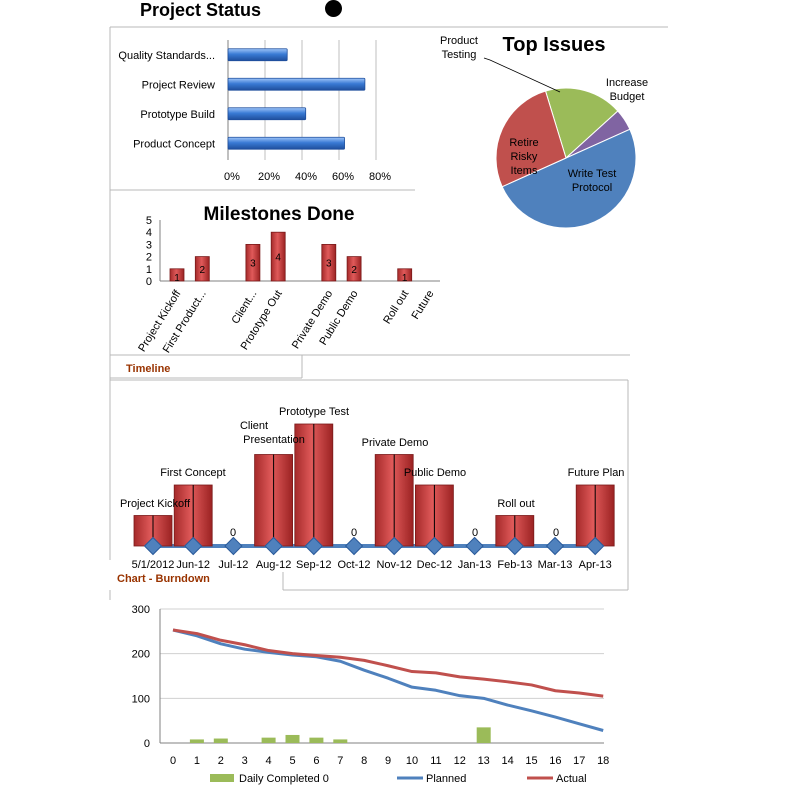 Image resolution: width=800 pixels, height=800 pixels. Describe the element at coordinates (423, 304) in the screenshot. I see `category-label: Future` at that location.